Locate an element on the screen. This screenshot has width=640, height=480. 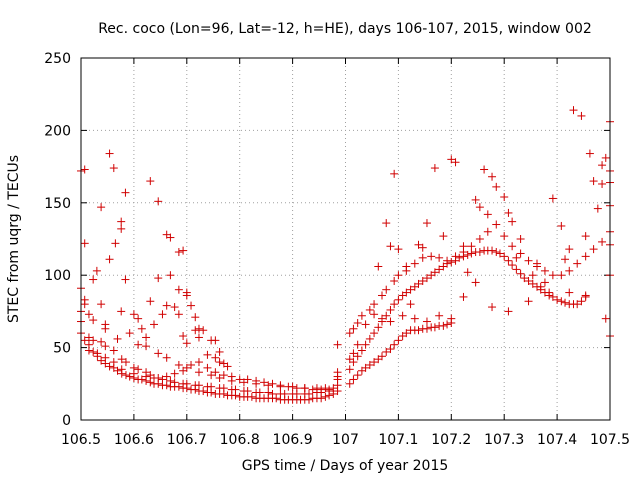
x-tick-label: 107.2 is located at coordinates (451, 440).